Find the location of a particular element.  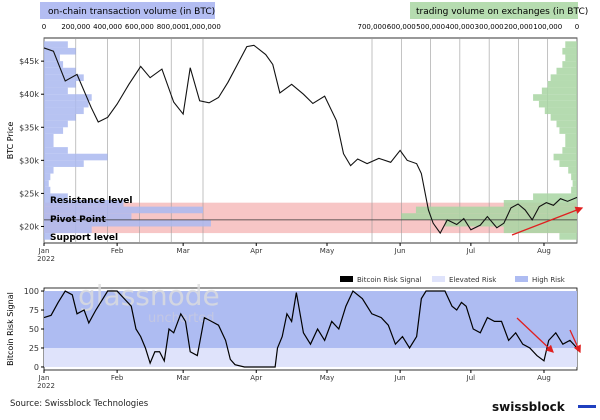

exchange-tick-label: 400,000 is located at coordinates (459, 27).